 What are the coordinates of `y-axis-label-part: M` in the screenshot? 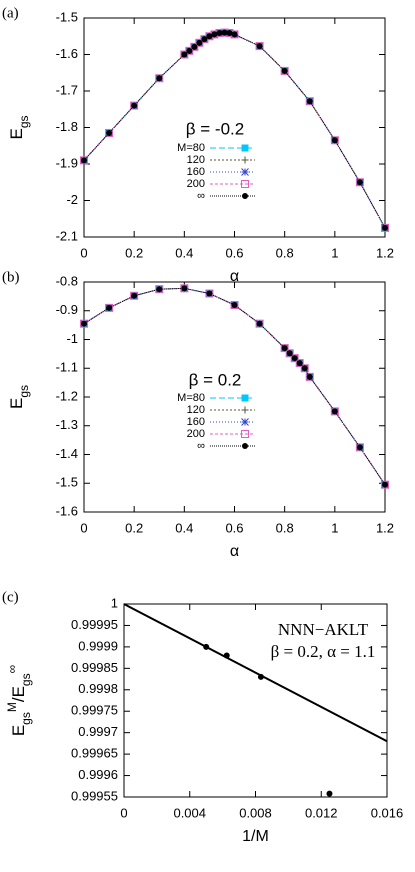 It's located at (12, 707).